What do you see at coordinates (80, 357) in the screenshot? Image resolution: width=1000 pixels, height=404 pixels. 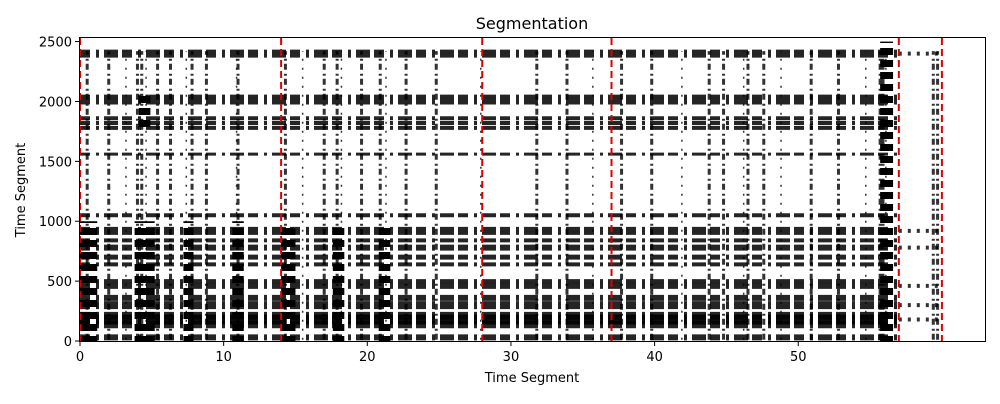 I see `x-tick-label: 0` at bounding box center [80, 357].